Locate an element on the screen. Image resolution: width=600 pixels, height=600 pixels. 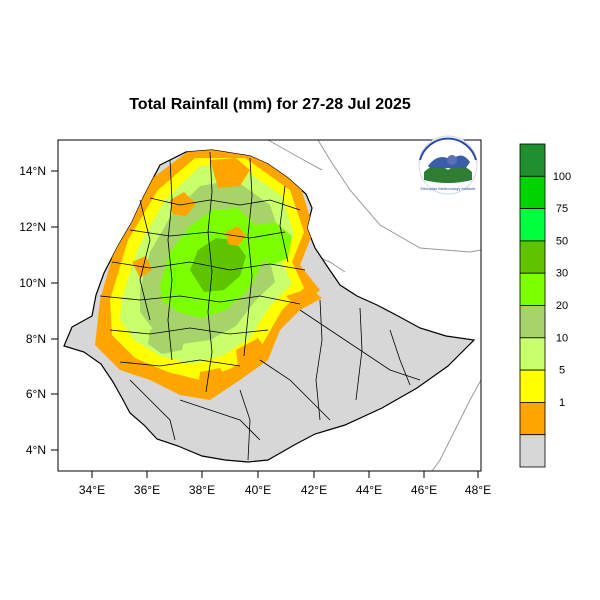
page-title: Total Rainfall (mm) for 27-28 Jul 2025 is located at coordinates (270, 104).